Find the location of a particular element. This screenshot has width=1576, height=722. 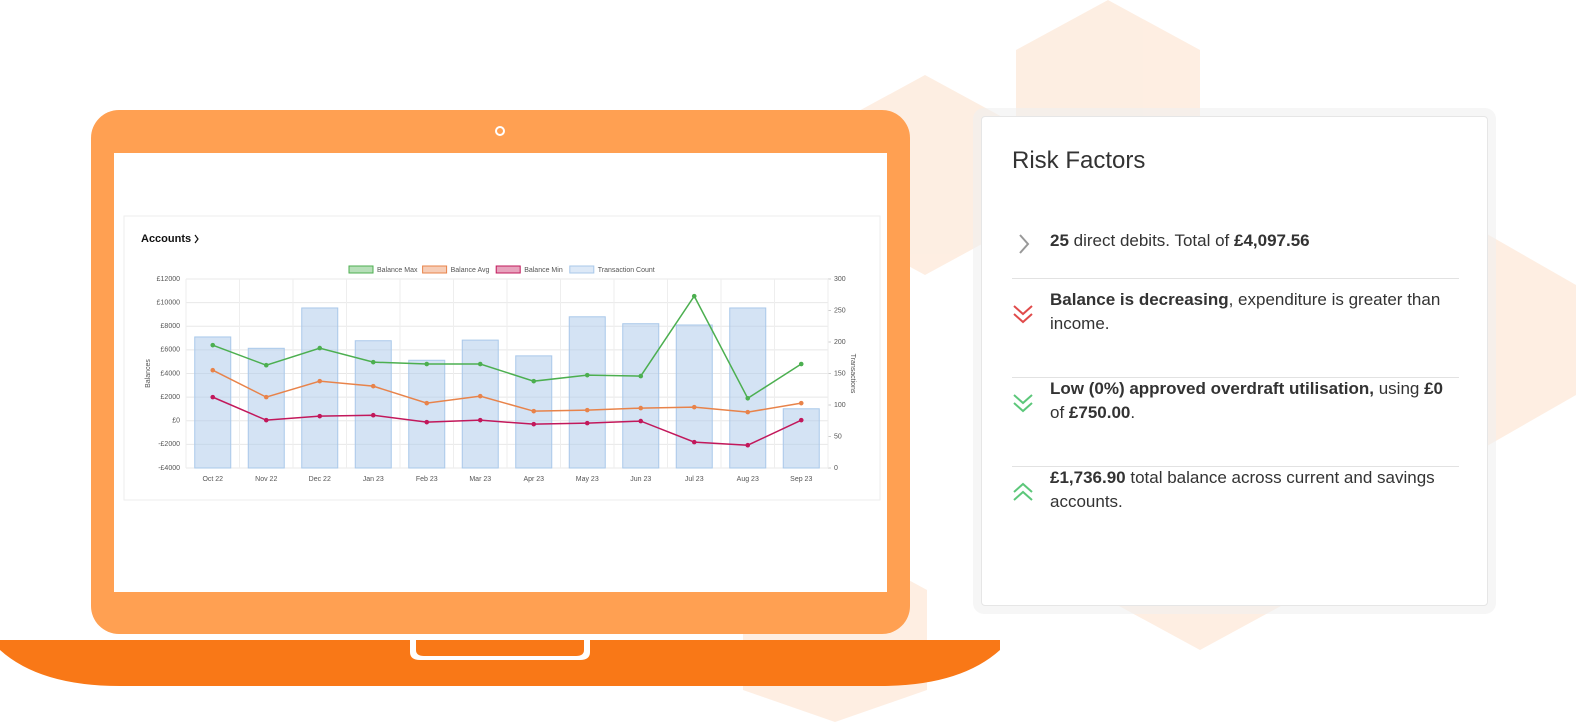

x-tick-label: Jan 23 is located at coordinates (373, 479).